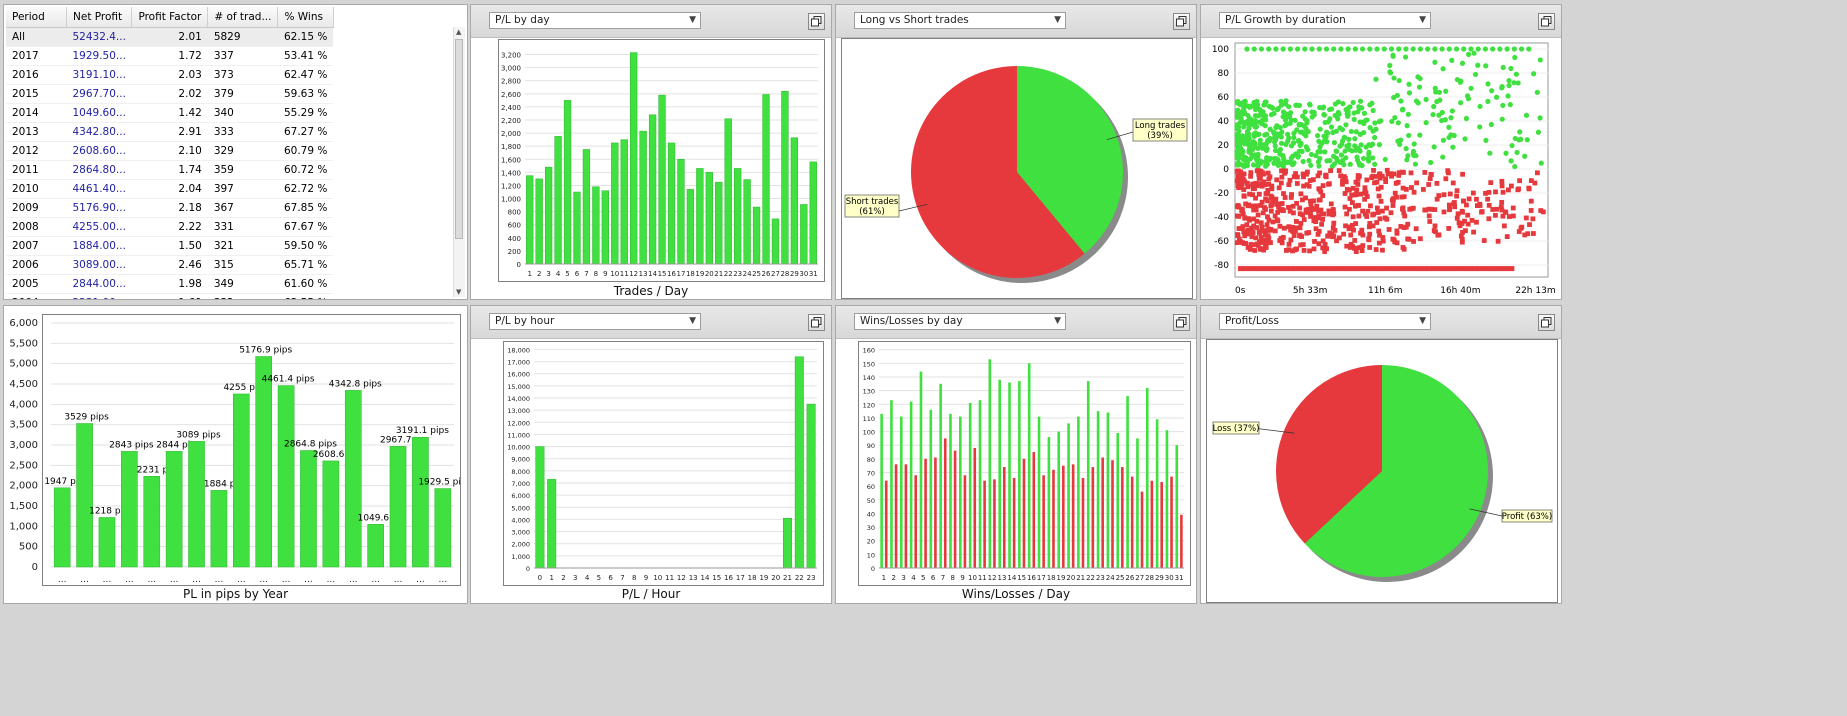  Describe the element at coordinates (511, 82) in the screenshot. I see `y-tick-label: 2,800` at that location.